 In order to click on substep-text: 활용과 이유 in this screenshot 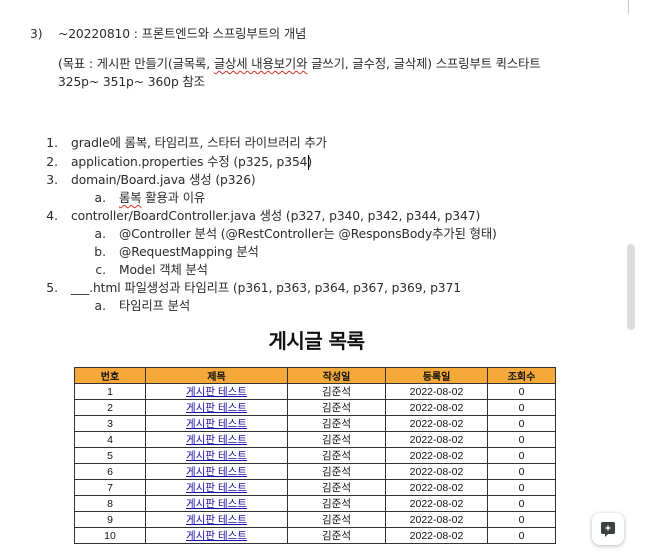, I will do `click(173, 198)`.